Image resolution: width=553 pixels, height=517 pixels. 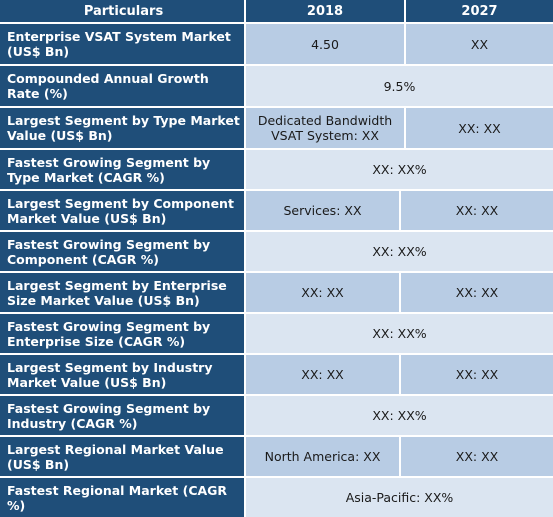 What do you see at coordinates (326, 129) in the screenshot?
I see `value-2018: Dedicated Bandwidth VSAT System: XX` at bounding box center [326, 129].